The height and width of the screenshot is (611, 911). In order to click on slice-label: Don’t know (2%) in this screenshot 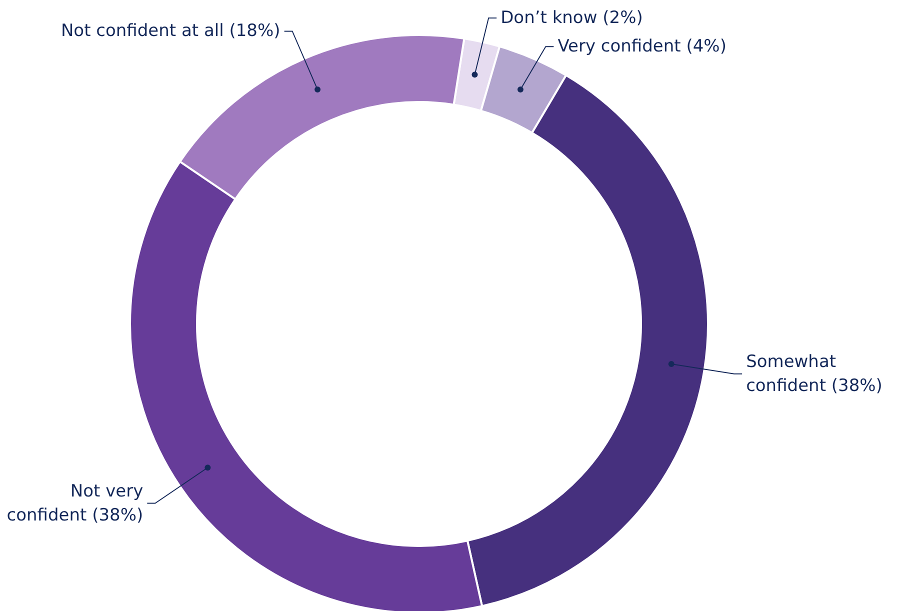, I will do `click(571, 18)`.